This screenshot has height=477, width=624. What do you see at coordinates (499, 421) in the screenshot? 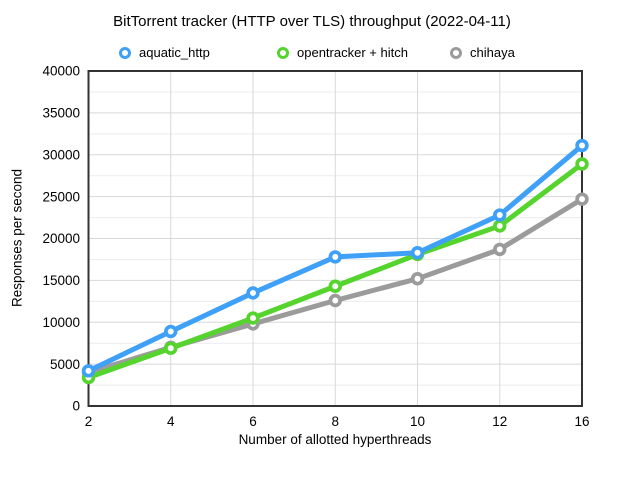
I see `x-tick-label: 12` at bounding box center [499, 421].